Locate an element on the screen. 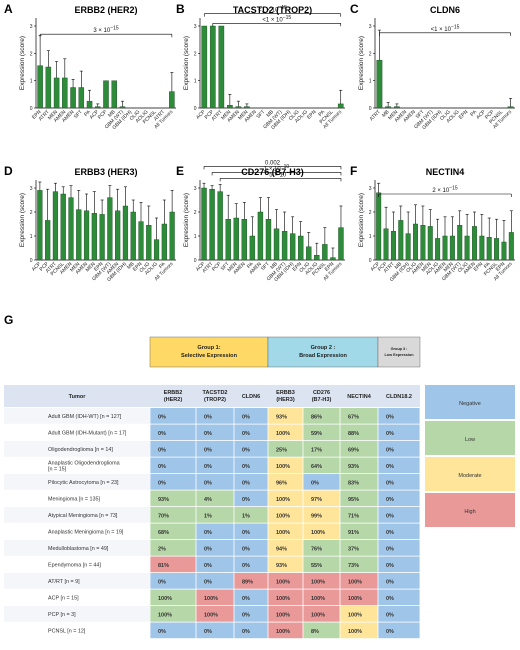  column-header: CD276 is located at coordinates (321, 393).